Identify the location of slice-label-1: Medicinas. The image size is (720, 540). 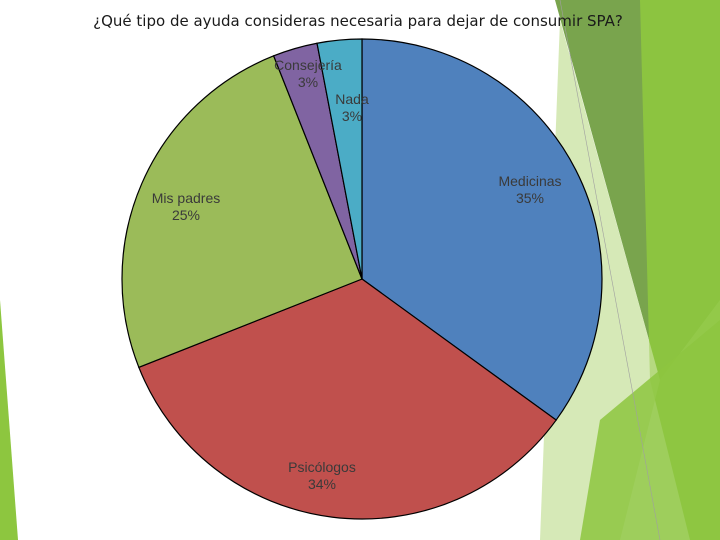
(529, 181).